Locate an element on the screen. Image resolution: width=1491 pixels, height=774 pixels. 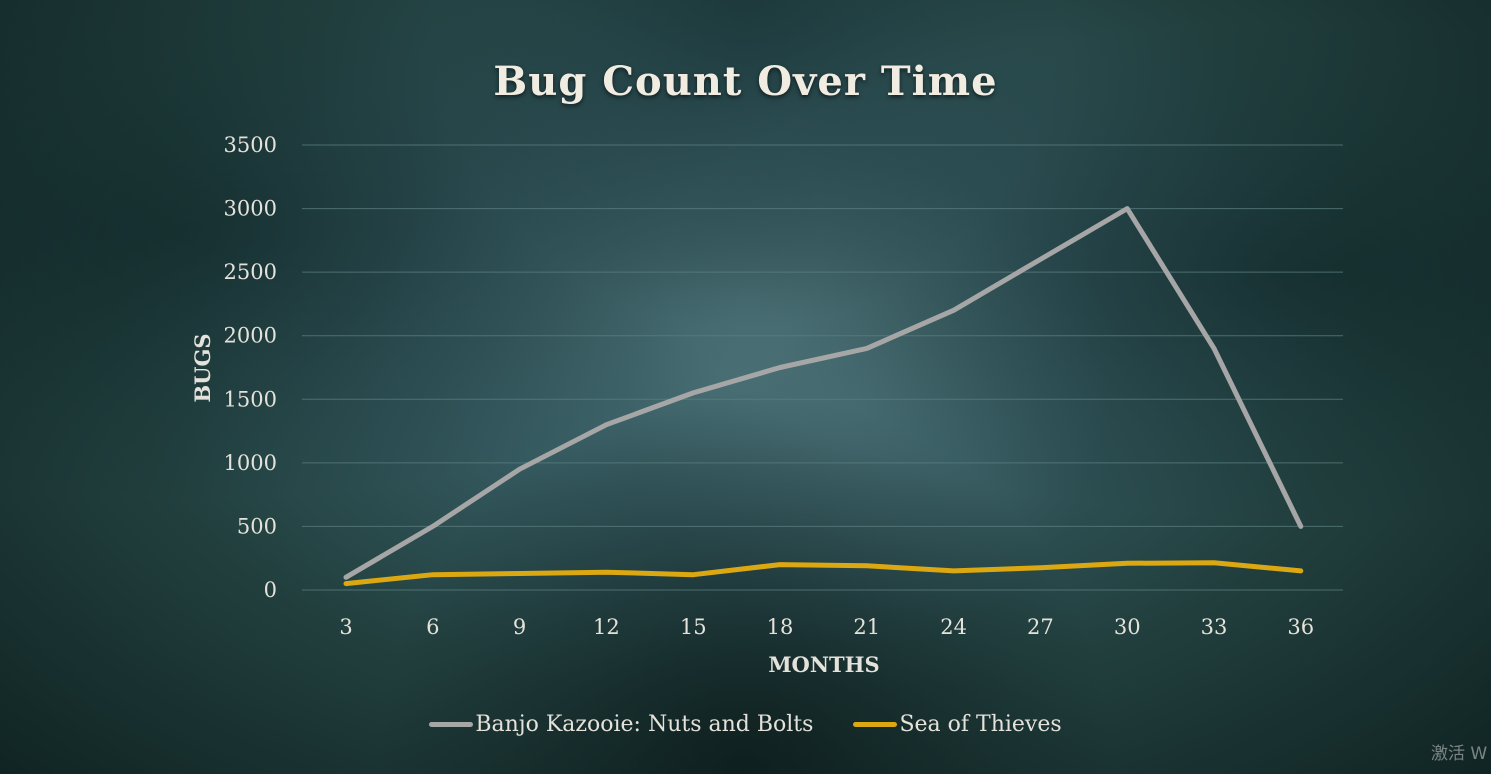
y-axis-label: BUGS is located at coordinates (202, 367).